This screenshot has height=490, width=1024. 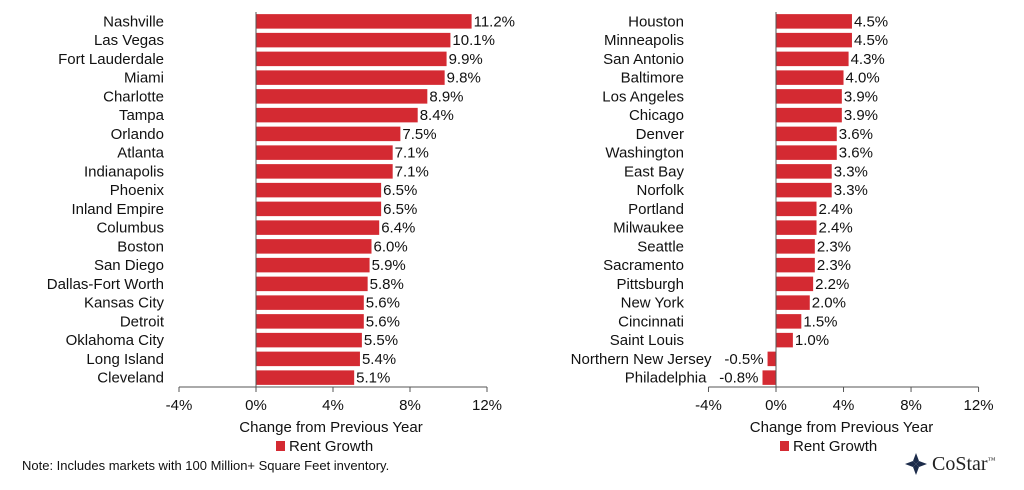 What do you see at coordinates (140, 246) in the screenshot?
I see `left-category-label-12: Boston` at bounding box center [140, 246].